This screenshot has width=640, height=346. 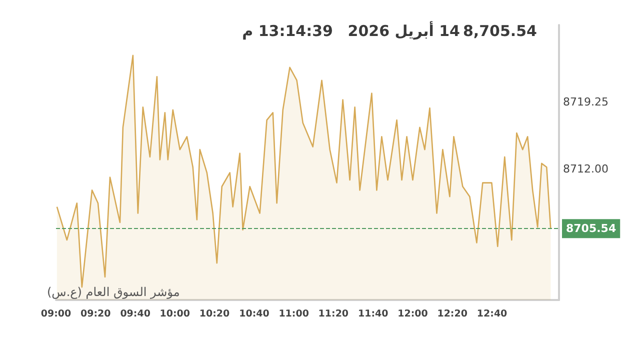 What do you see at coordinates (333, 314) in the screenshot?
I see `x-tick-label: 11:20` at bounding box center [333, 314].